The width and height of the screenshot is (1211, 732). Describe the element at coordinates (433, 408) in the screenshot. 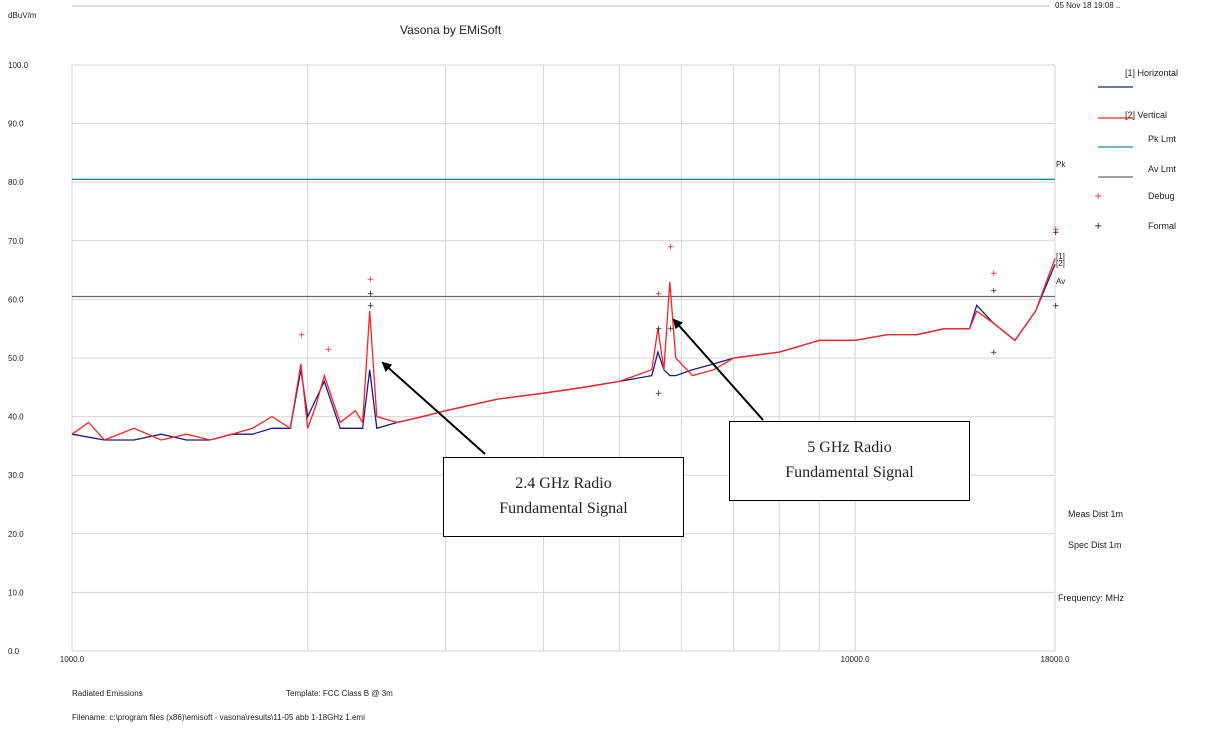

I see `arrow-2-4ghz` at that location.